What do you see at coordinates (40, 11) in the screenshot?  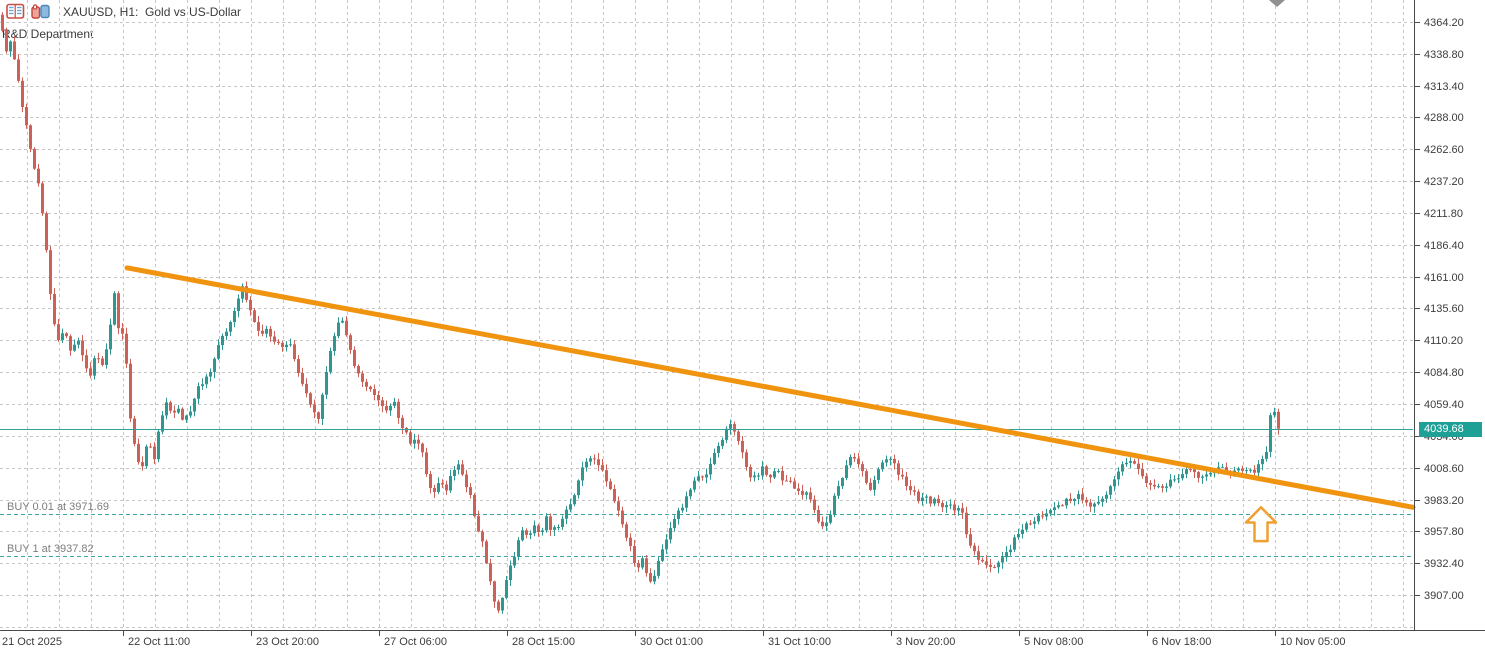 I see `one-click-trading-icon` at bounding box center [40, 11].